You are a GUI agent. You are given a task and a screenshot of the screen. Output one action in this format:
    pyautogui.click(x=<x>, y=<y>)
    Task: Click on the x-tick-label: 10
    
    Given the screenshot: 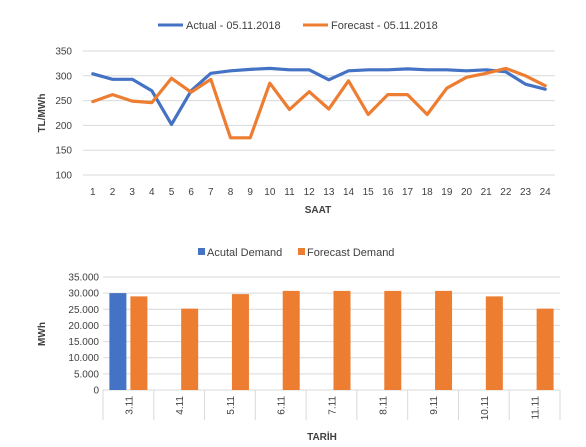 What is the action you would take?
    pyautogui.click(x=270, y=192)
    